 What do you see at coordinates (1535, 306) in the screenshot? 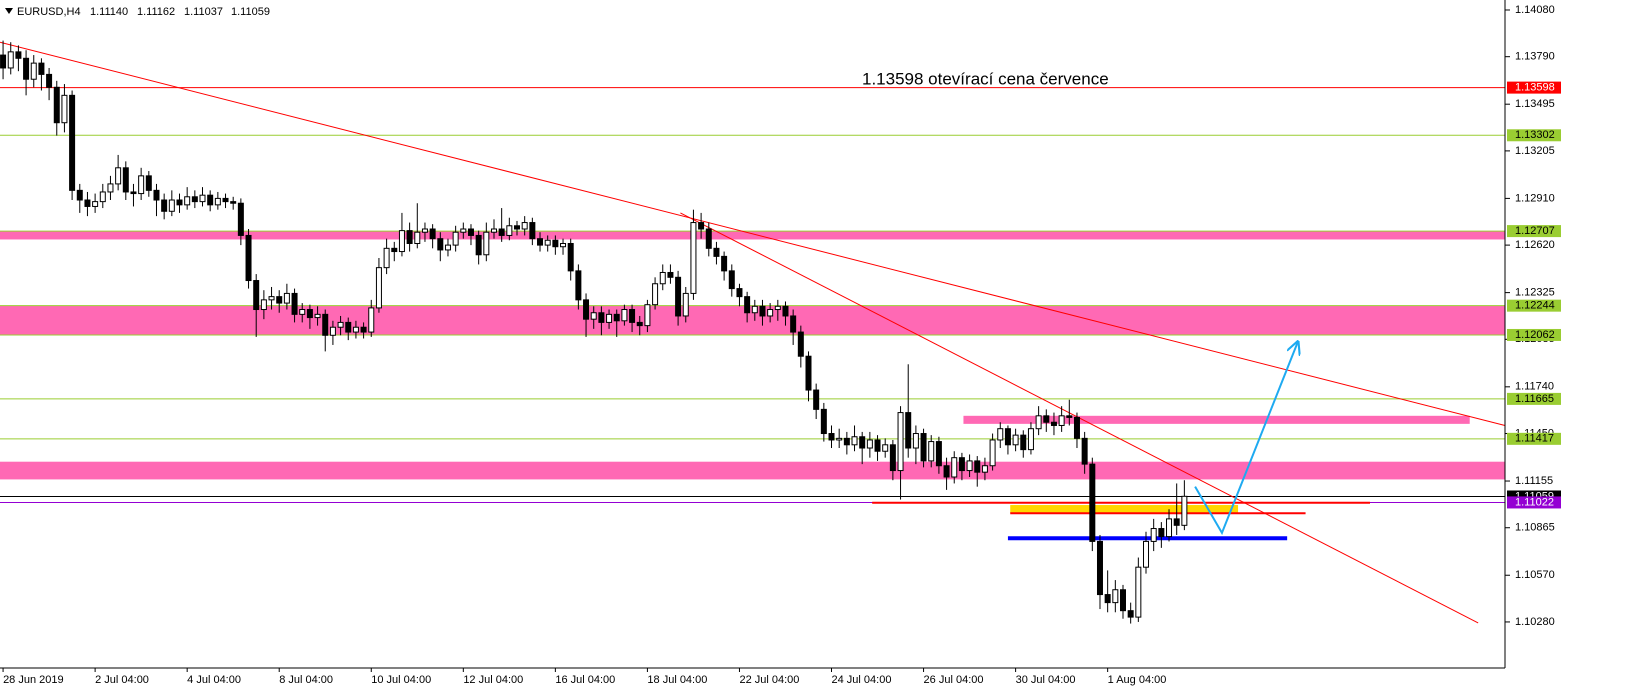
I see `price-label: 1.12244` at bounding box center [1535, 306].